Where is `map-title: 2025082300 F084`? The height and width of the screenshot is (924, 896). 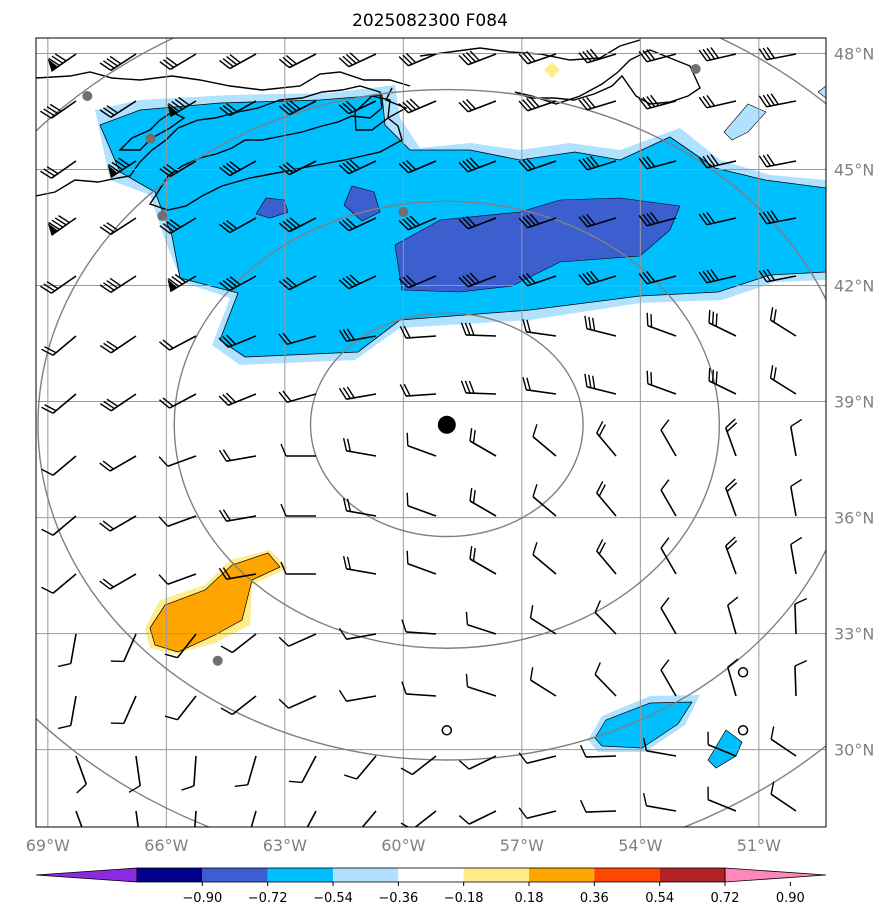
map-title: 2025082300 F084 is located at coordinates (430, 21).